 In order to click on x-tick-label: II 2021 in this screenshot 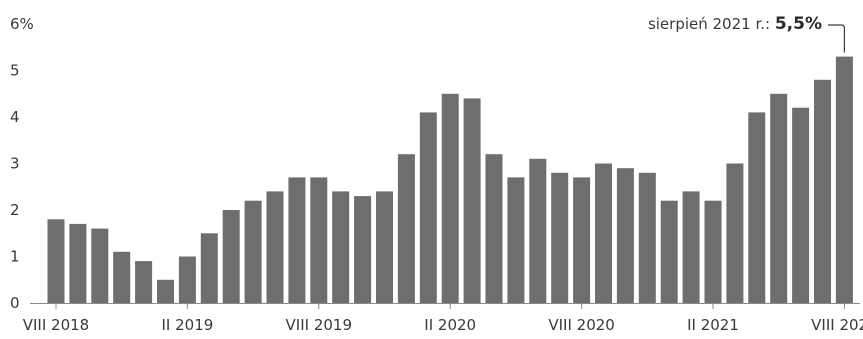, I will do `click(713, 325)`.